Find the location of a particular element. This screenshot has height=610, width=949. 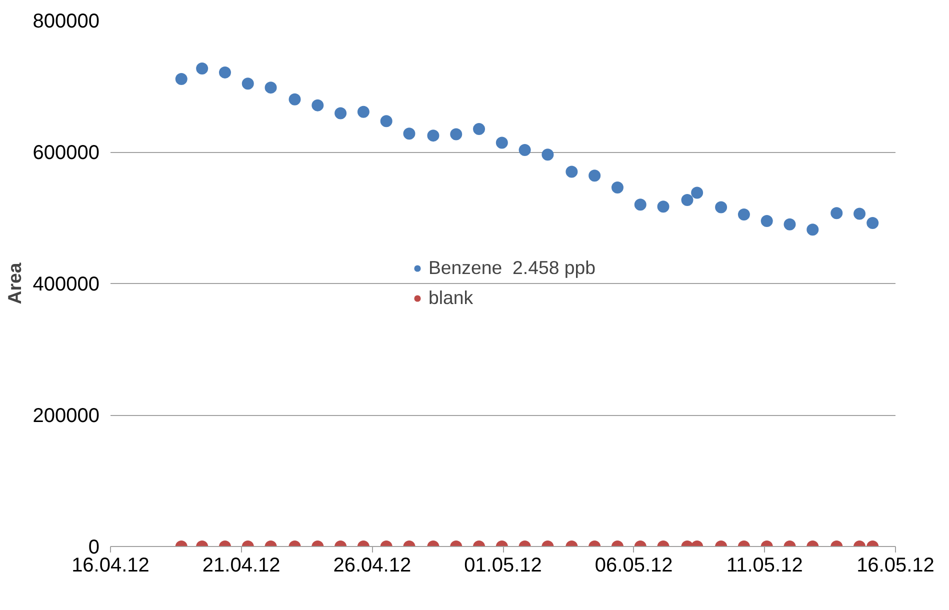

y-tick-label: 400000 is located at coordinates (66, 285).